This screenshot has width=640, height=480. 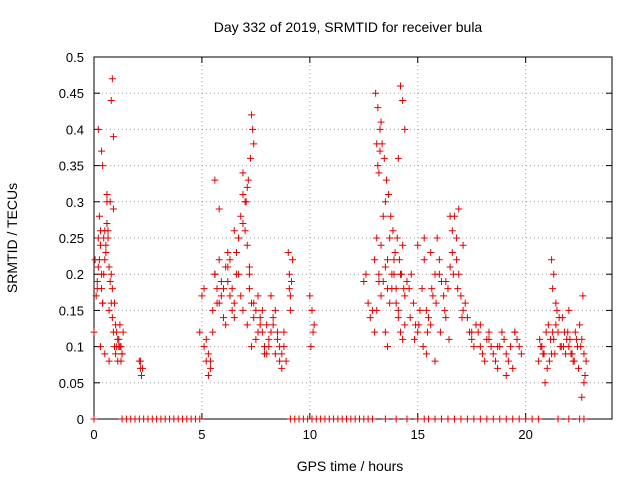 I want to click on y-tick-label: 0.05, so click(x=71, y=383).